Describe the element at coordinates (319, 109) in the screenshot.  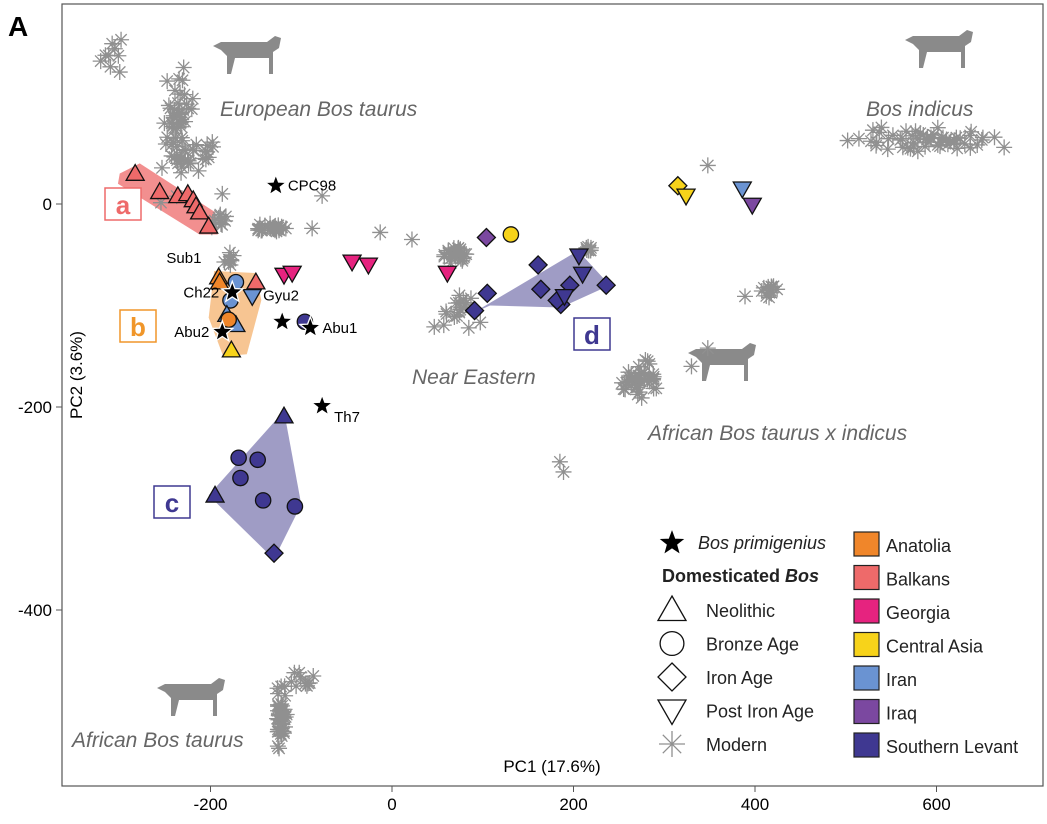
I see `group-annotation: European Bos taurus` at that location.